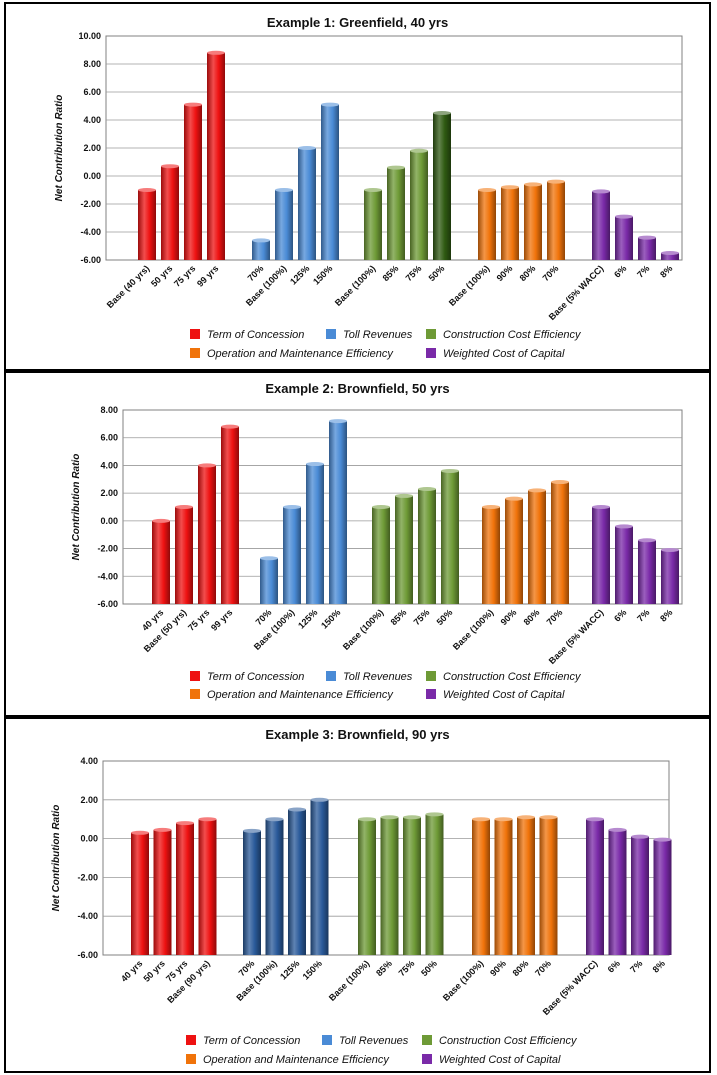  I want to click on y-tick-label: 8.00, so click(92, 64).